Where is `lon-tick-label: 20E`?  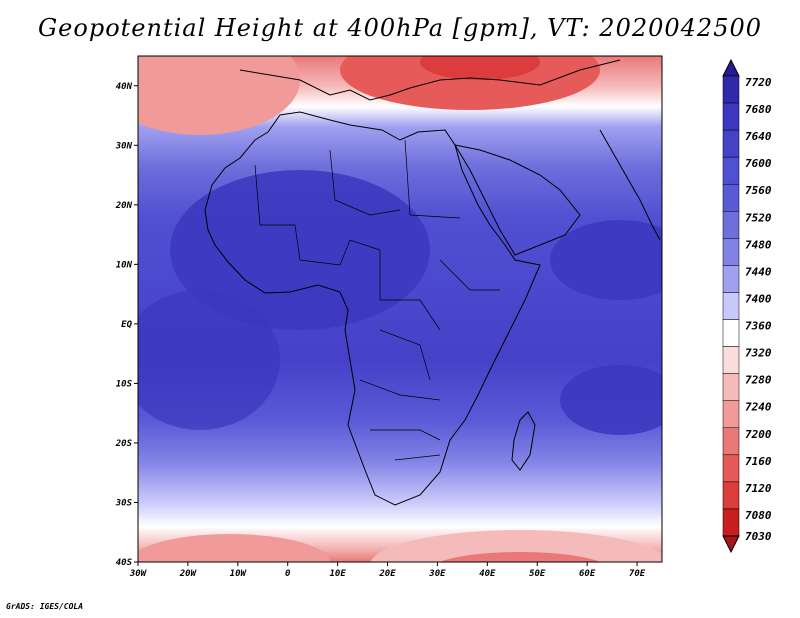
lon-tick-label: 20E is located at coordinates (387, 574).